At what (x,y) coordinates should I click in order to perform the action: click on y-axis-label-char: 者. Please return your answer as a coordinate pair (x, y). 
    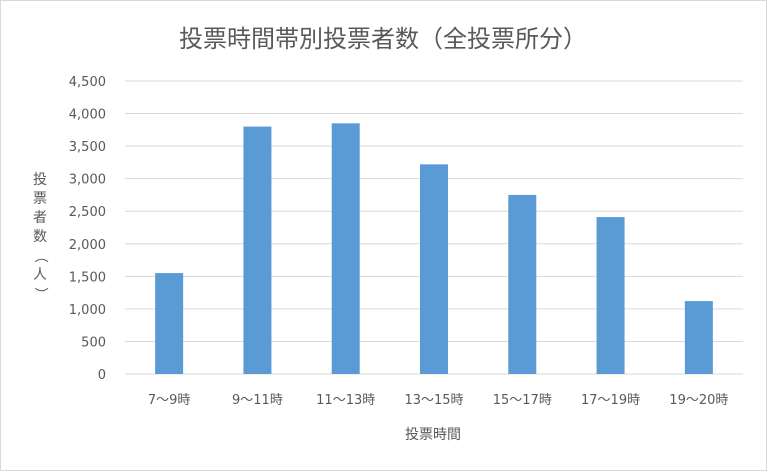
    Looking at the image, I should click on (40, 218).